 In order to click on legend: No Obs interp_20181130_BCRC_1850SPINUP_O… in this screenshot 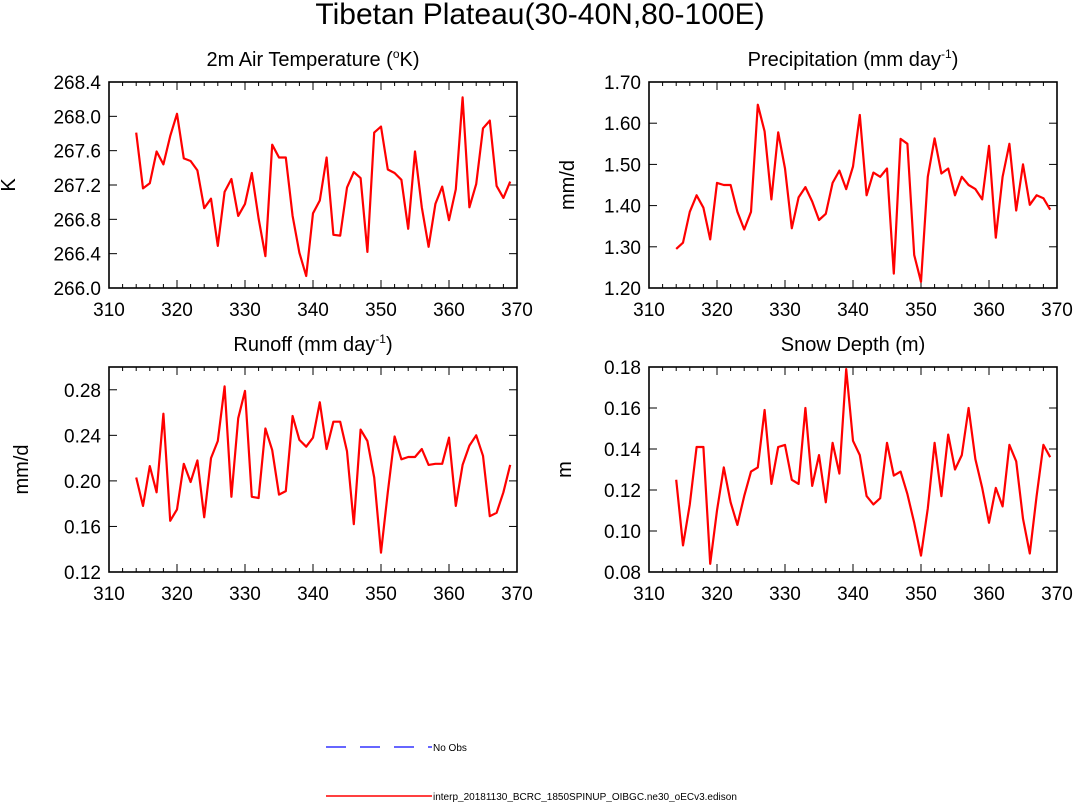, I will do `click(531, 772)`.